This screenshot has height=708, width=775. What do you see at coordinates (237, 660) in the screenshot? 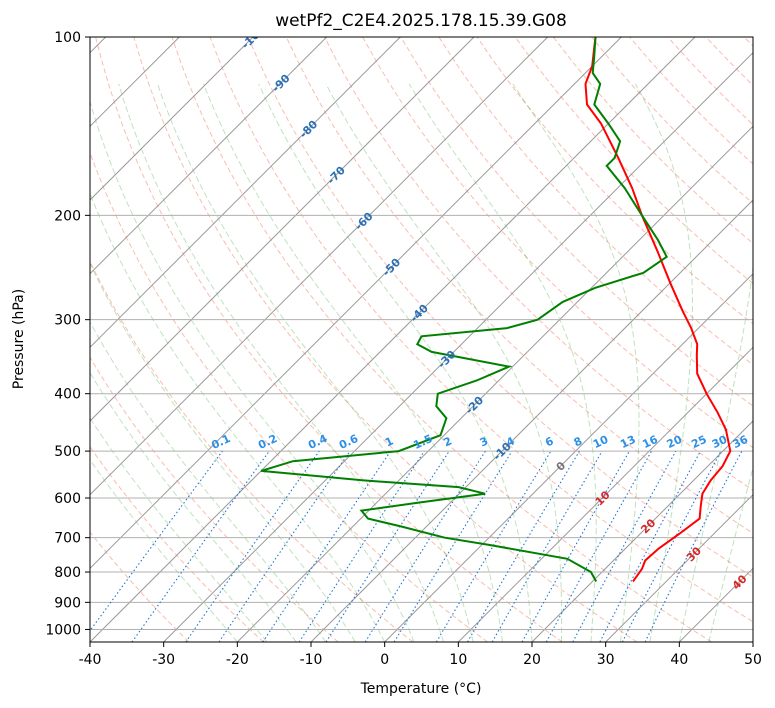
I see `x-tick-label: -20` at bounding box center [237, 660].